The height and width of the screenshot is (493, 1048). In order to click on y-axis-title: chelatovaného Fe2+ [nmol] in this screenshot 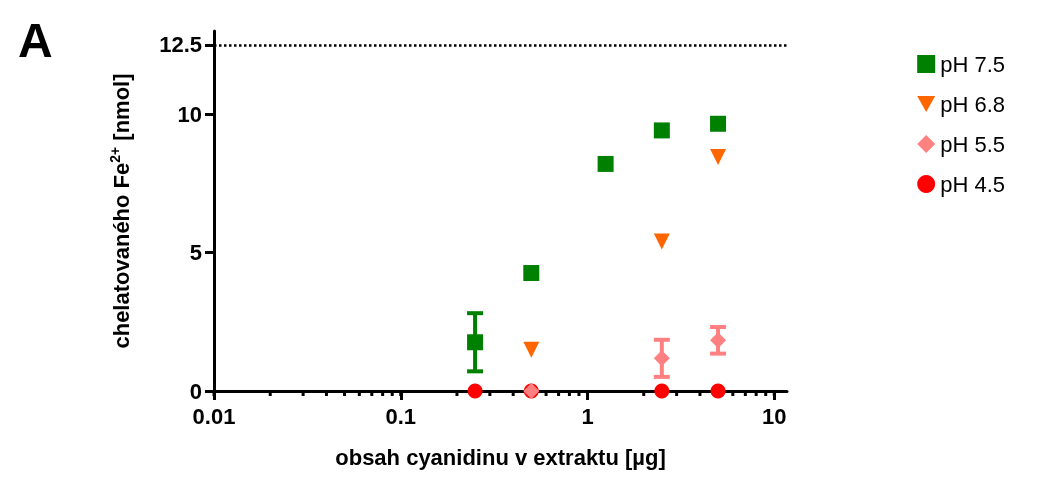, I will do `click(120, 211)`.